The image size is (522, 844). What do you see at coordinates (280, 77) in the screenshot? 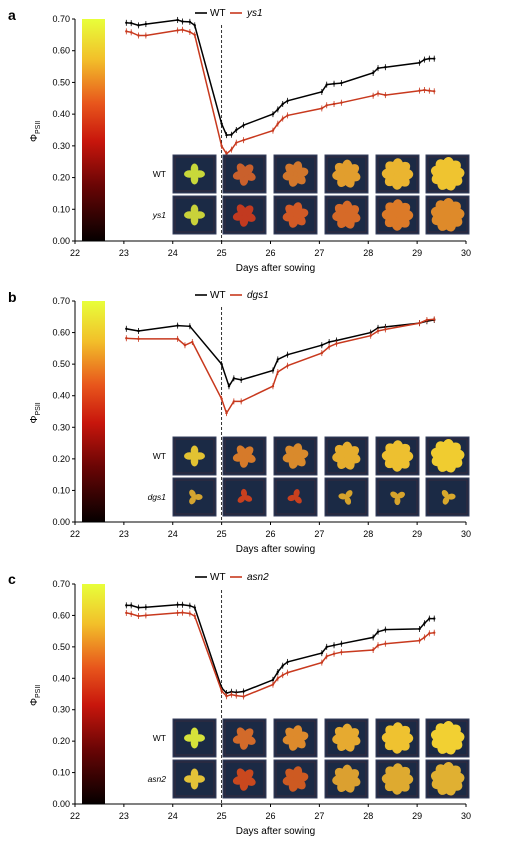
I see `series-wt` at bounding box center [280, 77].